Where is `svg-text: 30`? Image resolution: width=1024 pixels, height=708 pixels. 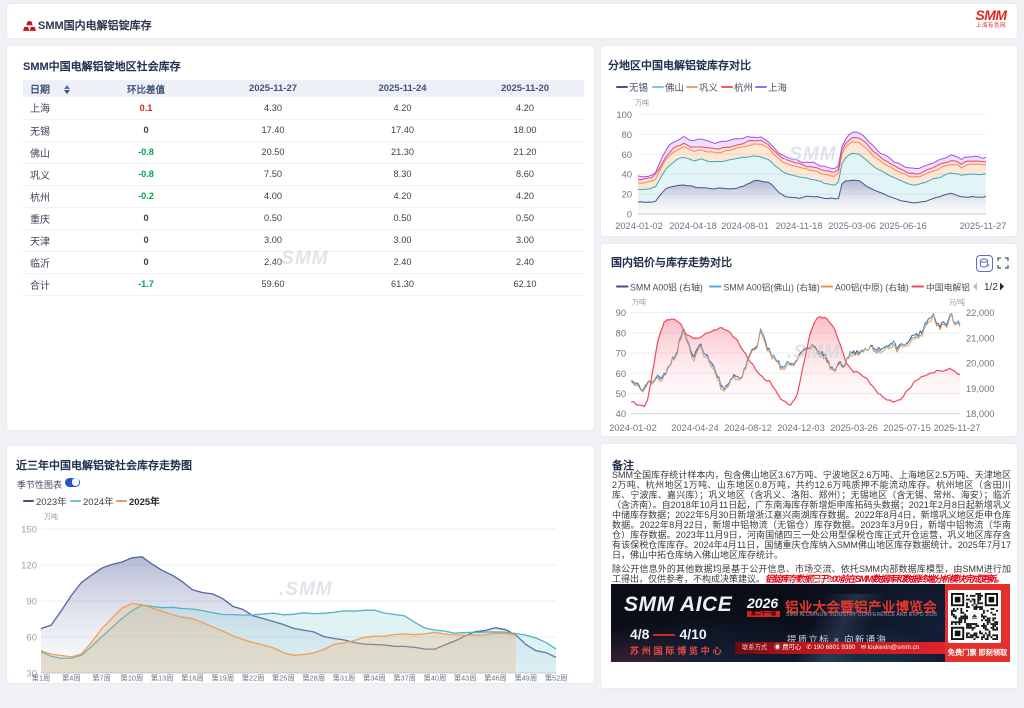
svg-text: 30 is located at coordinates (31, 674).